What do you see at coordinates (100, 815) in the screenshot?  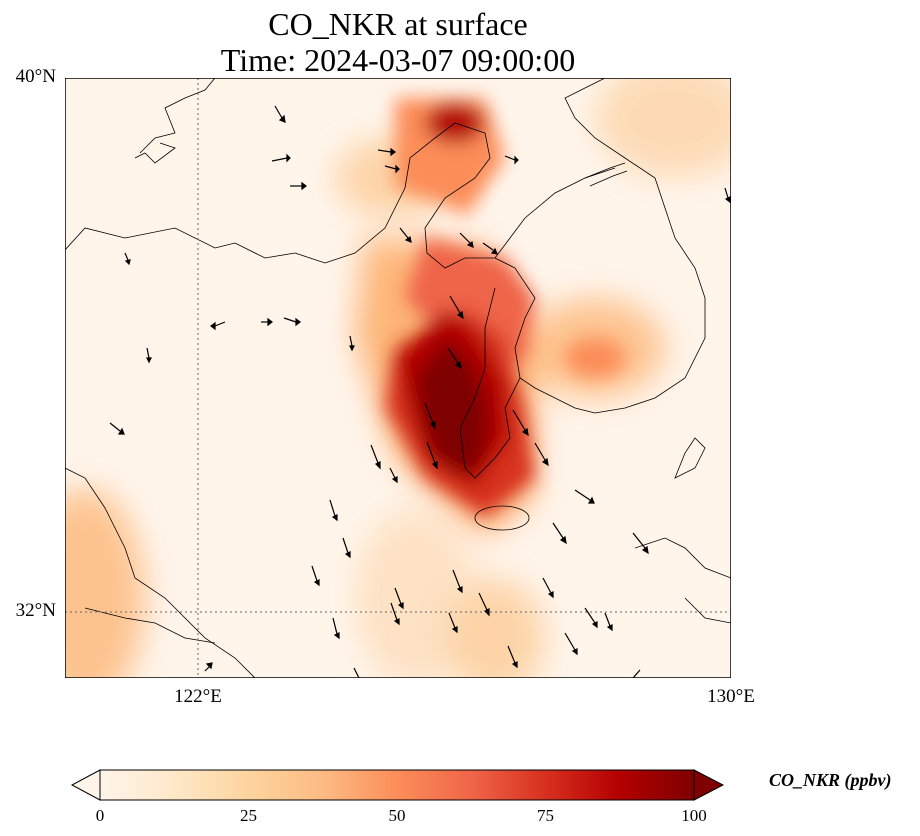 I see `colorbar-tick-0: 0` at bounding box center [100, 815].